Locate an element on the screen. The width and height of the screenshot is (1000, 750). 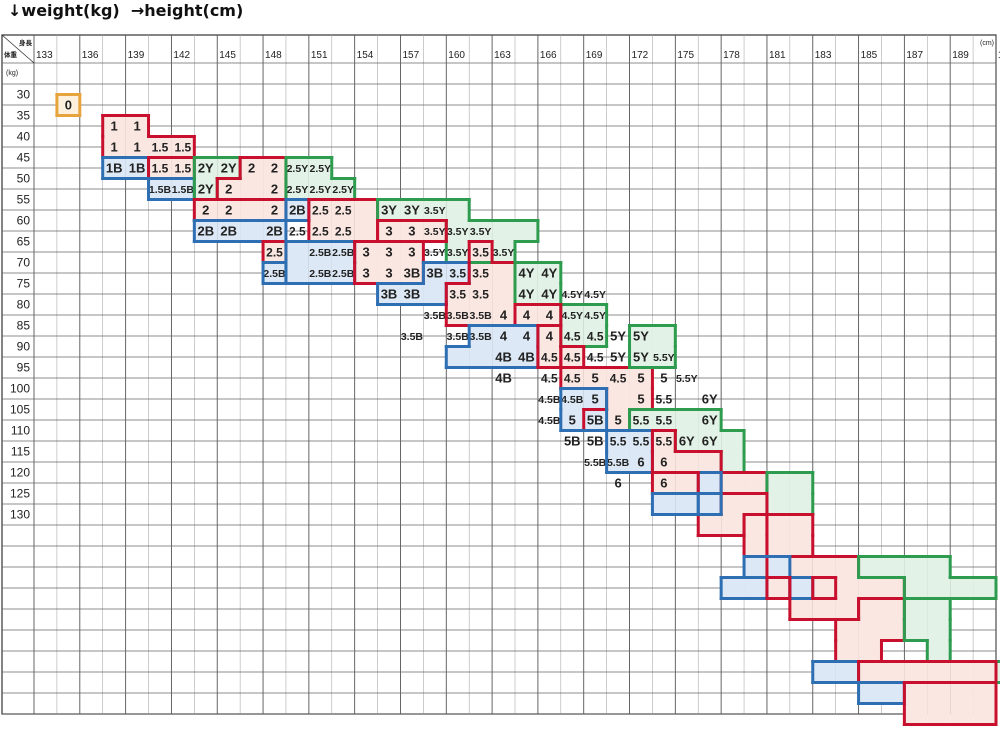
x-tick-label: 189 is located at coordinates (960, 55).